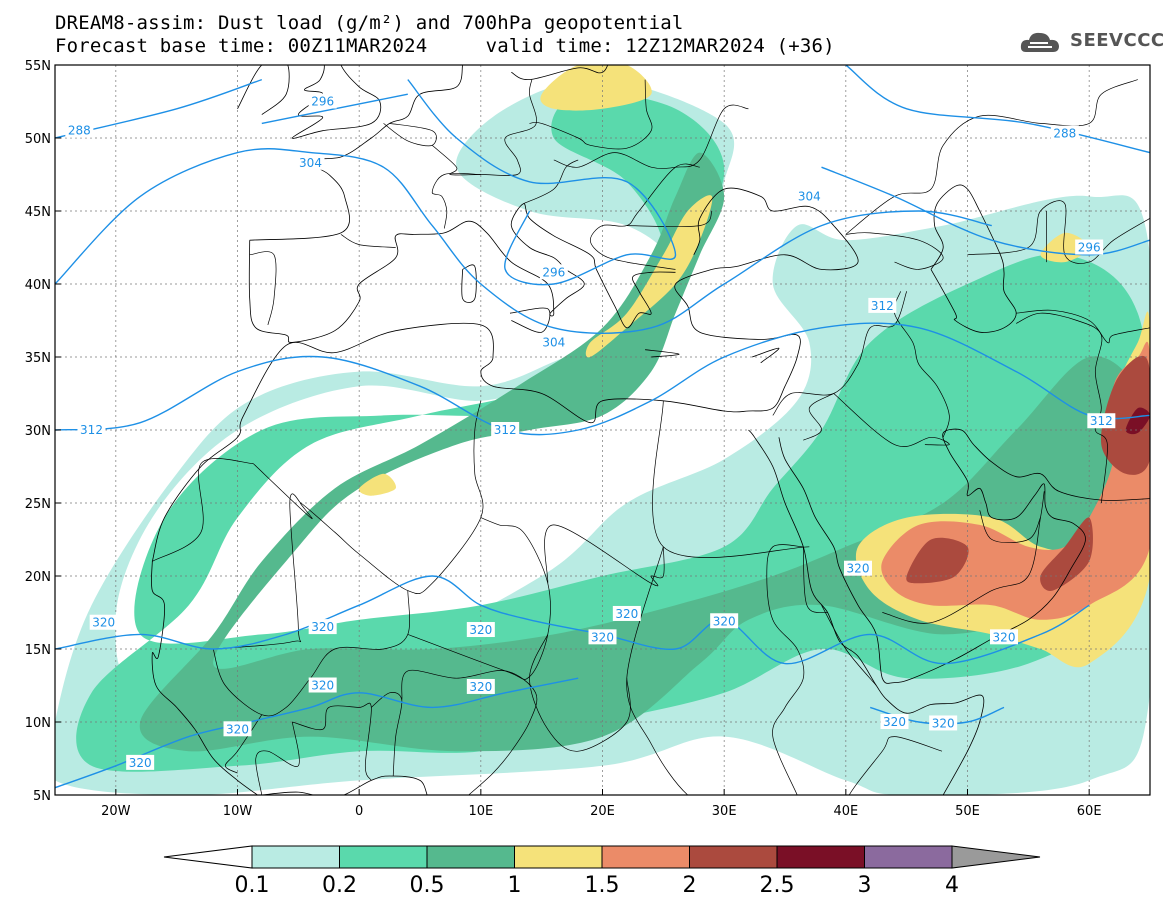 This screenshot has width=1165, height=907. I want to click on x-tick-label: 20E, so click(602, 811).